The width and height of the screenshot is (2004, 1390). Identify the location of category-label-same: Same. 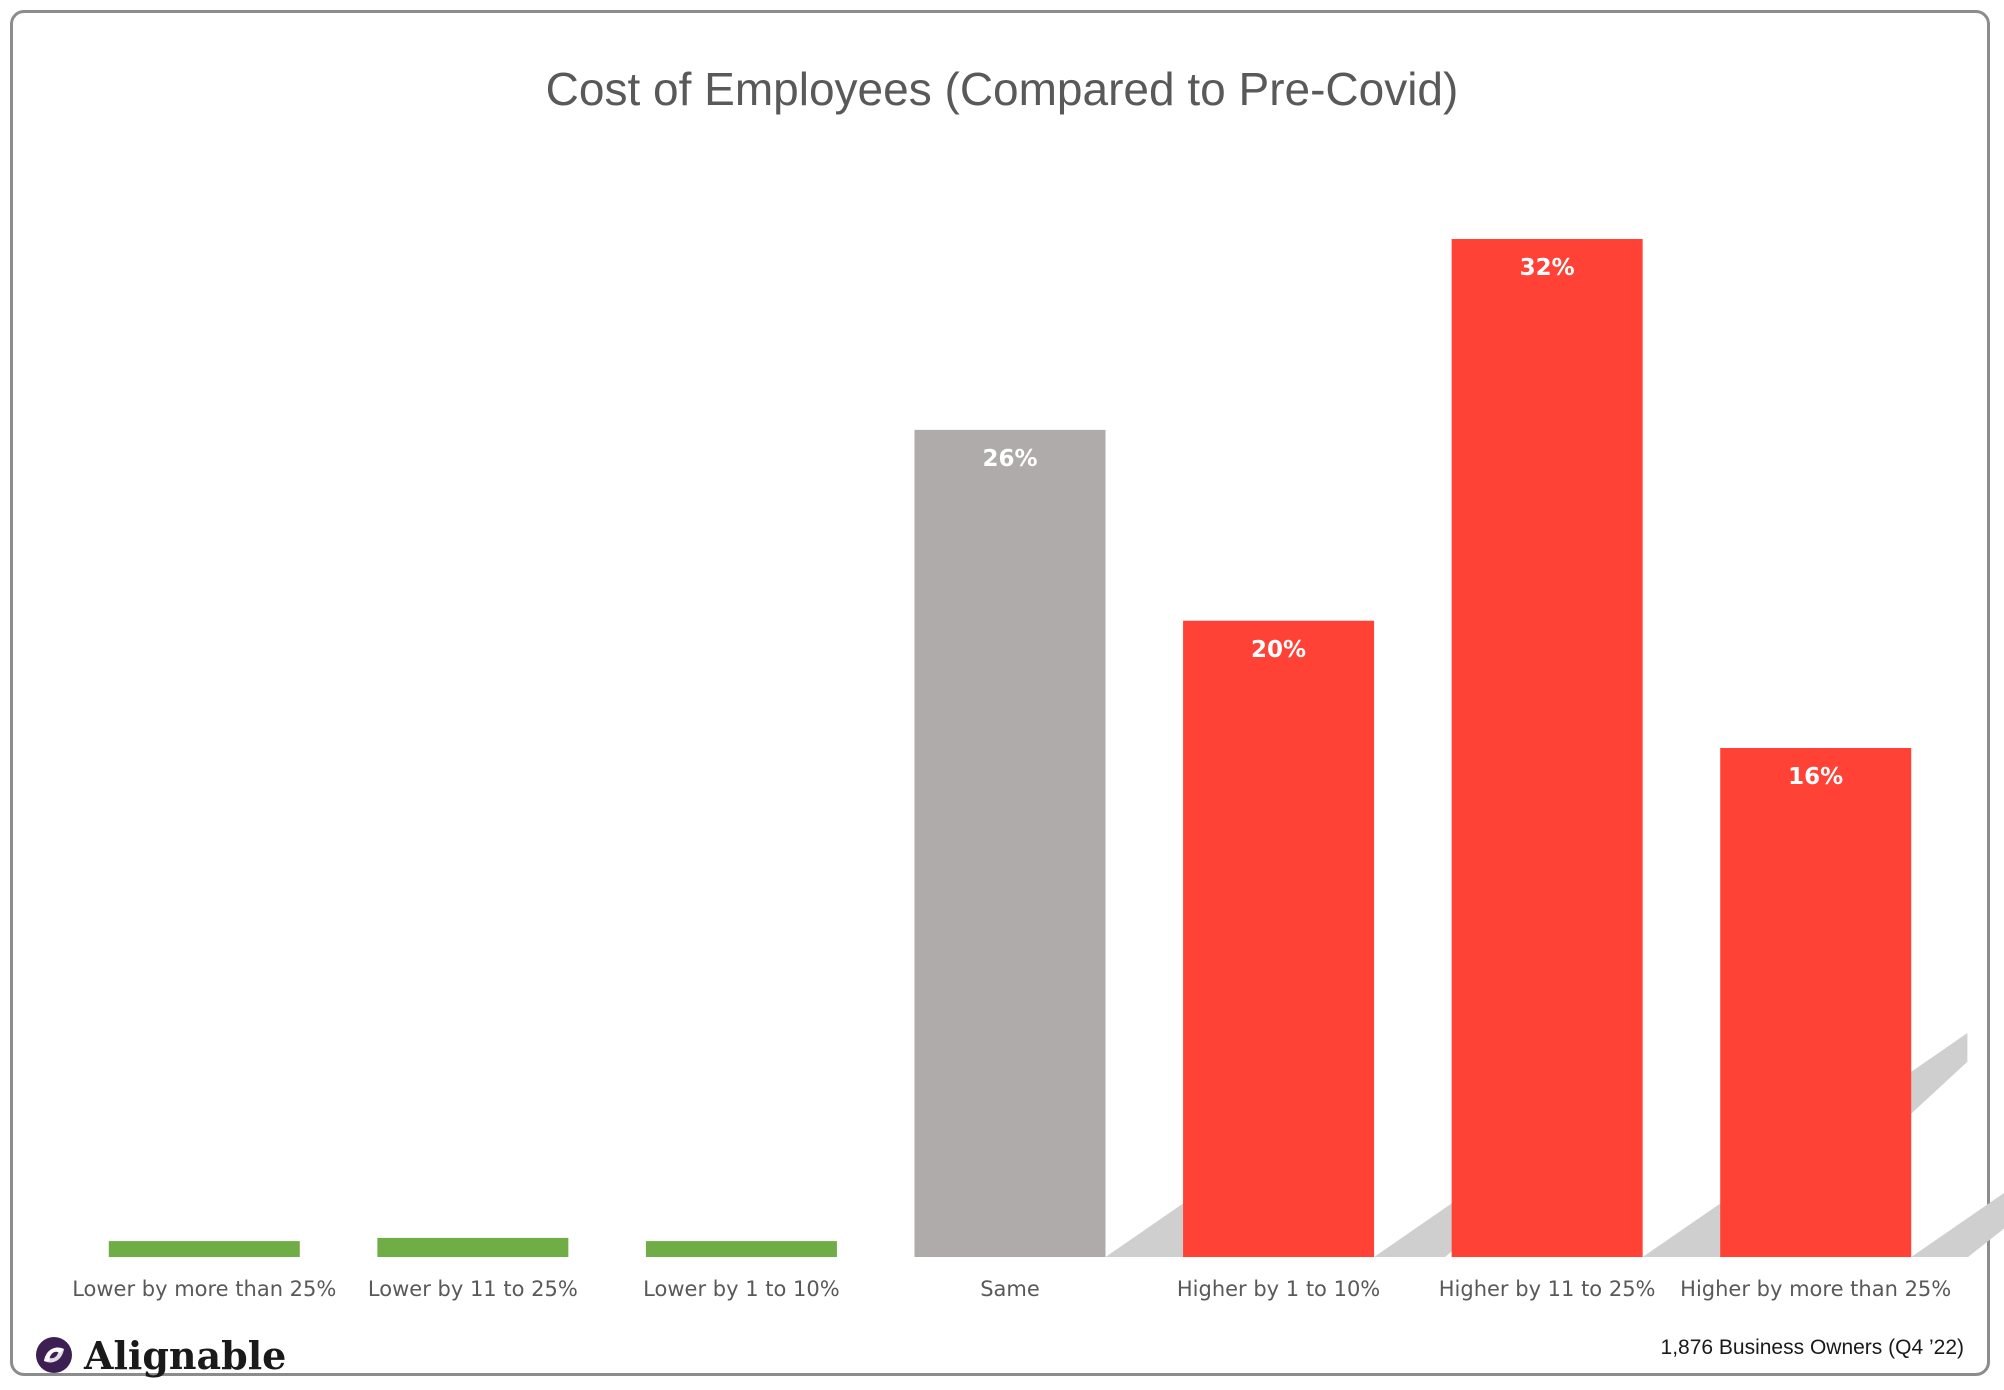
(1010, 1289).